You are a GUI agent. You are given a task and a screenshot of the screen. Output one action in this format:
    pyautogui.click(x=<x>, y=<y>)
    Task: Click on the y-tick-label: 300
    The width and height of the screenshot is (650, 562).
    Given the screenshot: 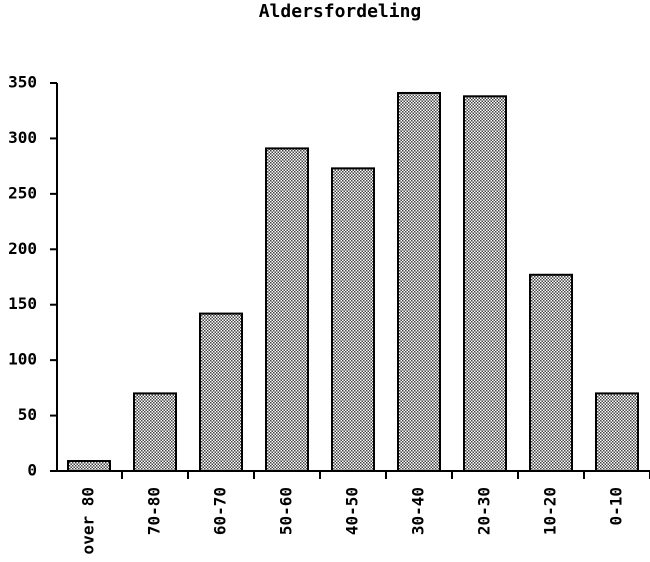 What is the action you would take?
    pyautogui.click(x=22, y=137)
    